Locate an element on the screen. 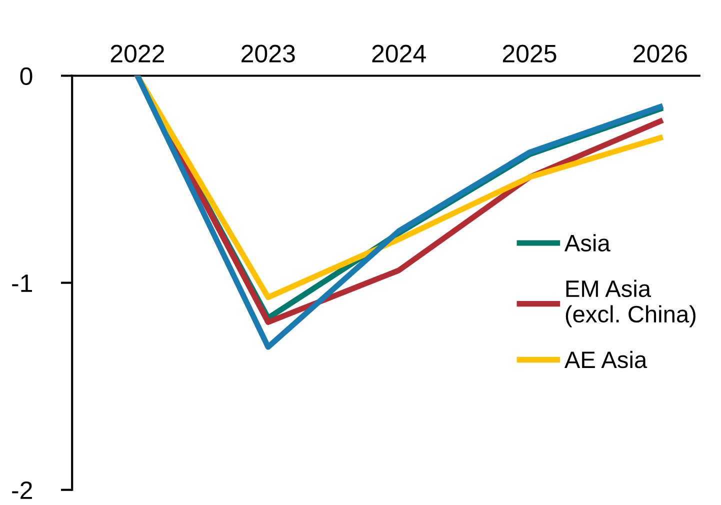 The height and width of the screenshot is (505, 721). legend-label: AE Asia is located at coordinates (606, 359).